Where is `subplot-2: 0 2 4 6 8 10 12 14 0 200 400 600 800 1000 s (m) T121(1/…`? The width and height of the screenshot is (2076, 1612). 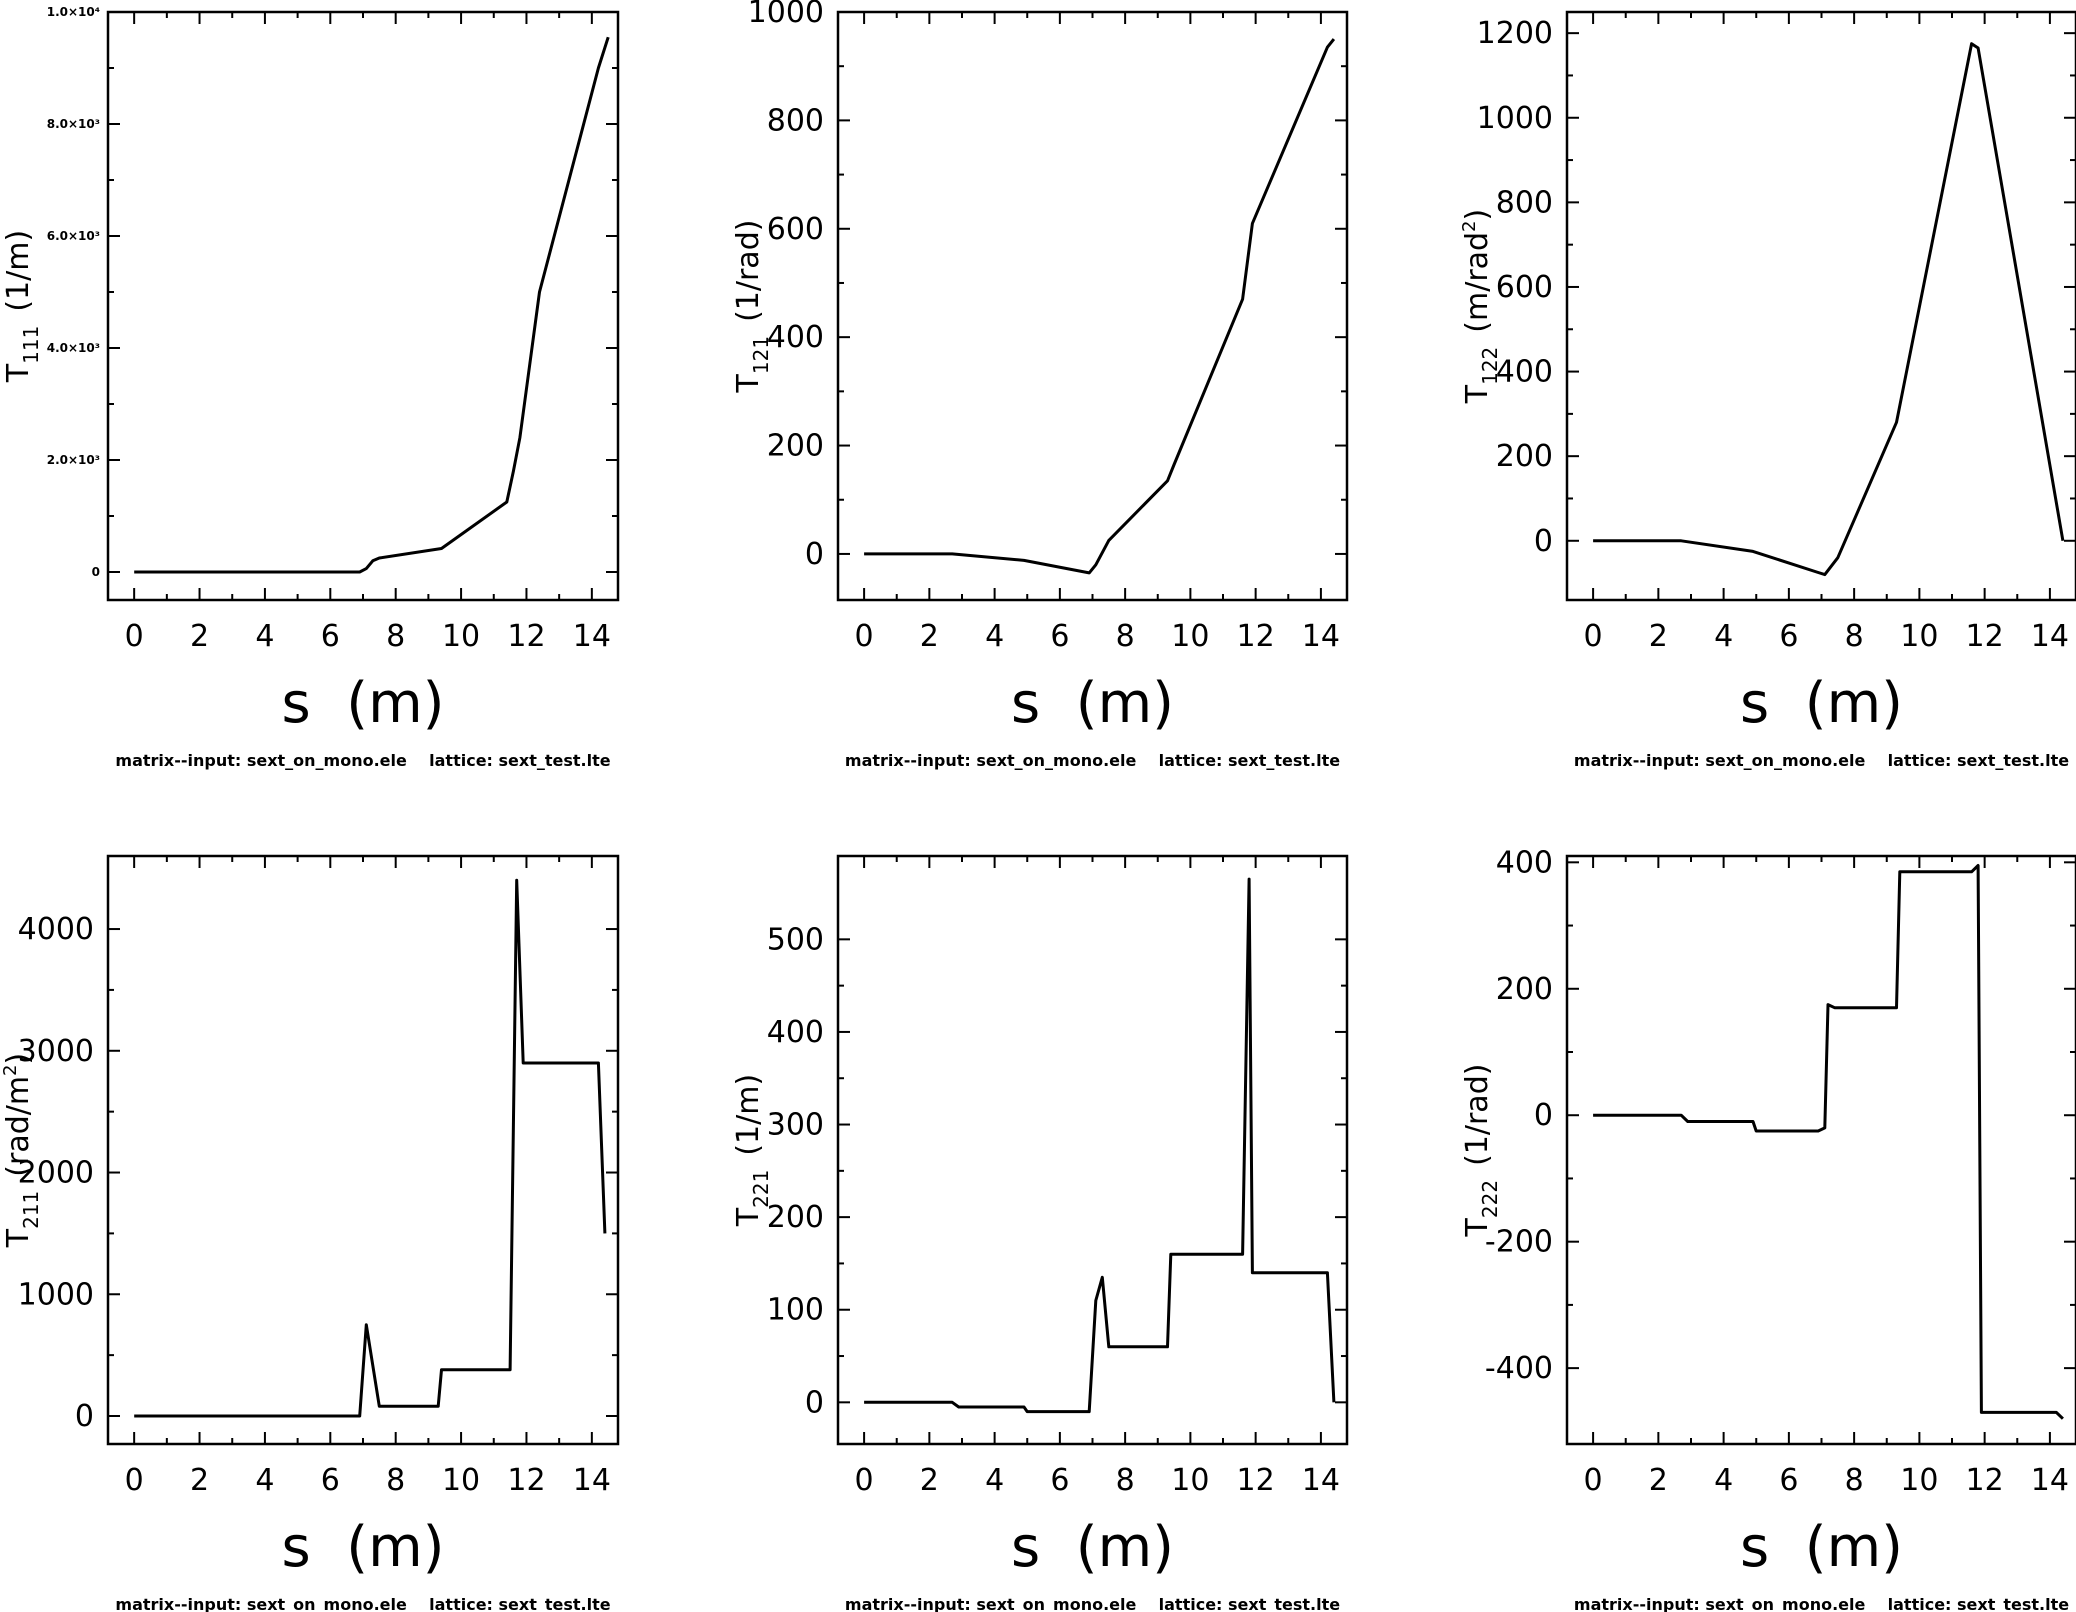 subplot-2: 0 2 4 6 8 10 12 14 0 200 400 600 800 1000 s (m) T121(1/… is located at coordinates (1040, 385).